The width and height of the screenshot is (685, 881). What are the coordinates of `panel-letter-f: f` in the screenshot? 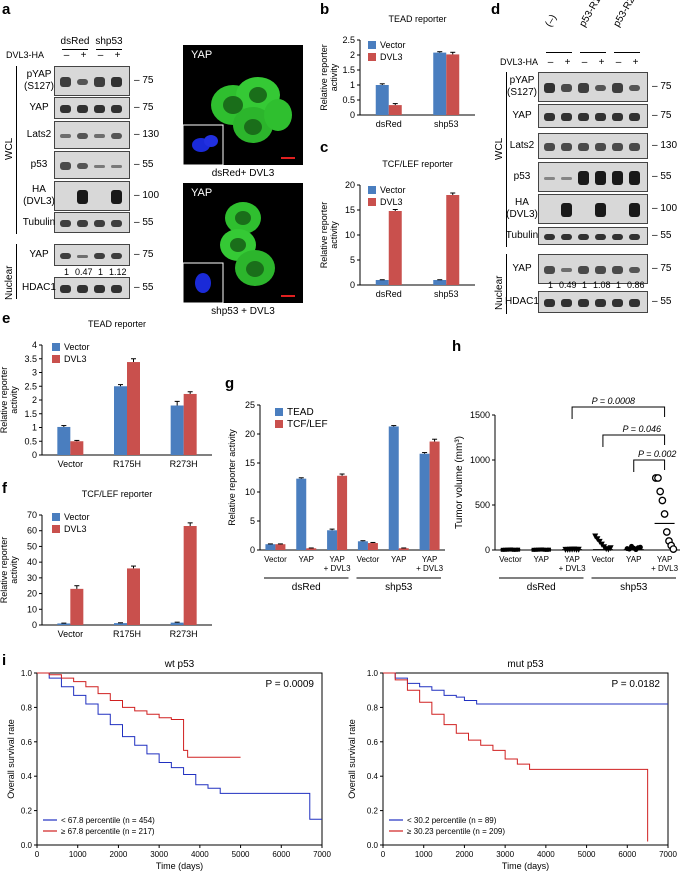 It's located at (4, 488).